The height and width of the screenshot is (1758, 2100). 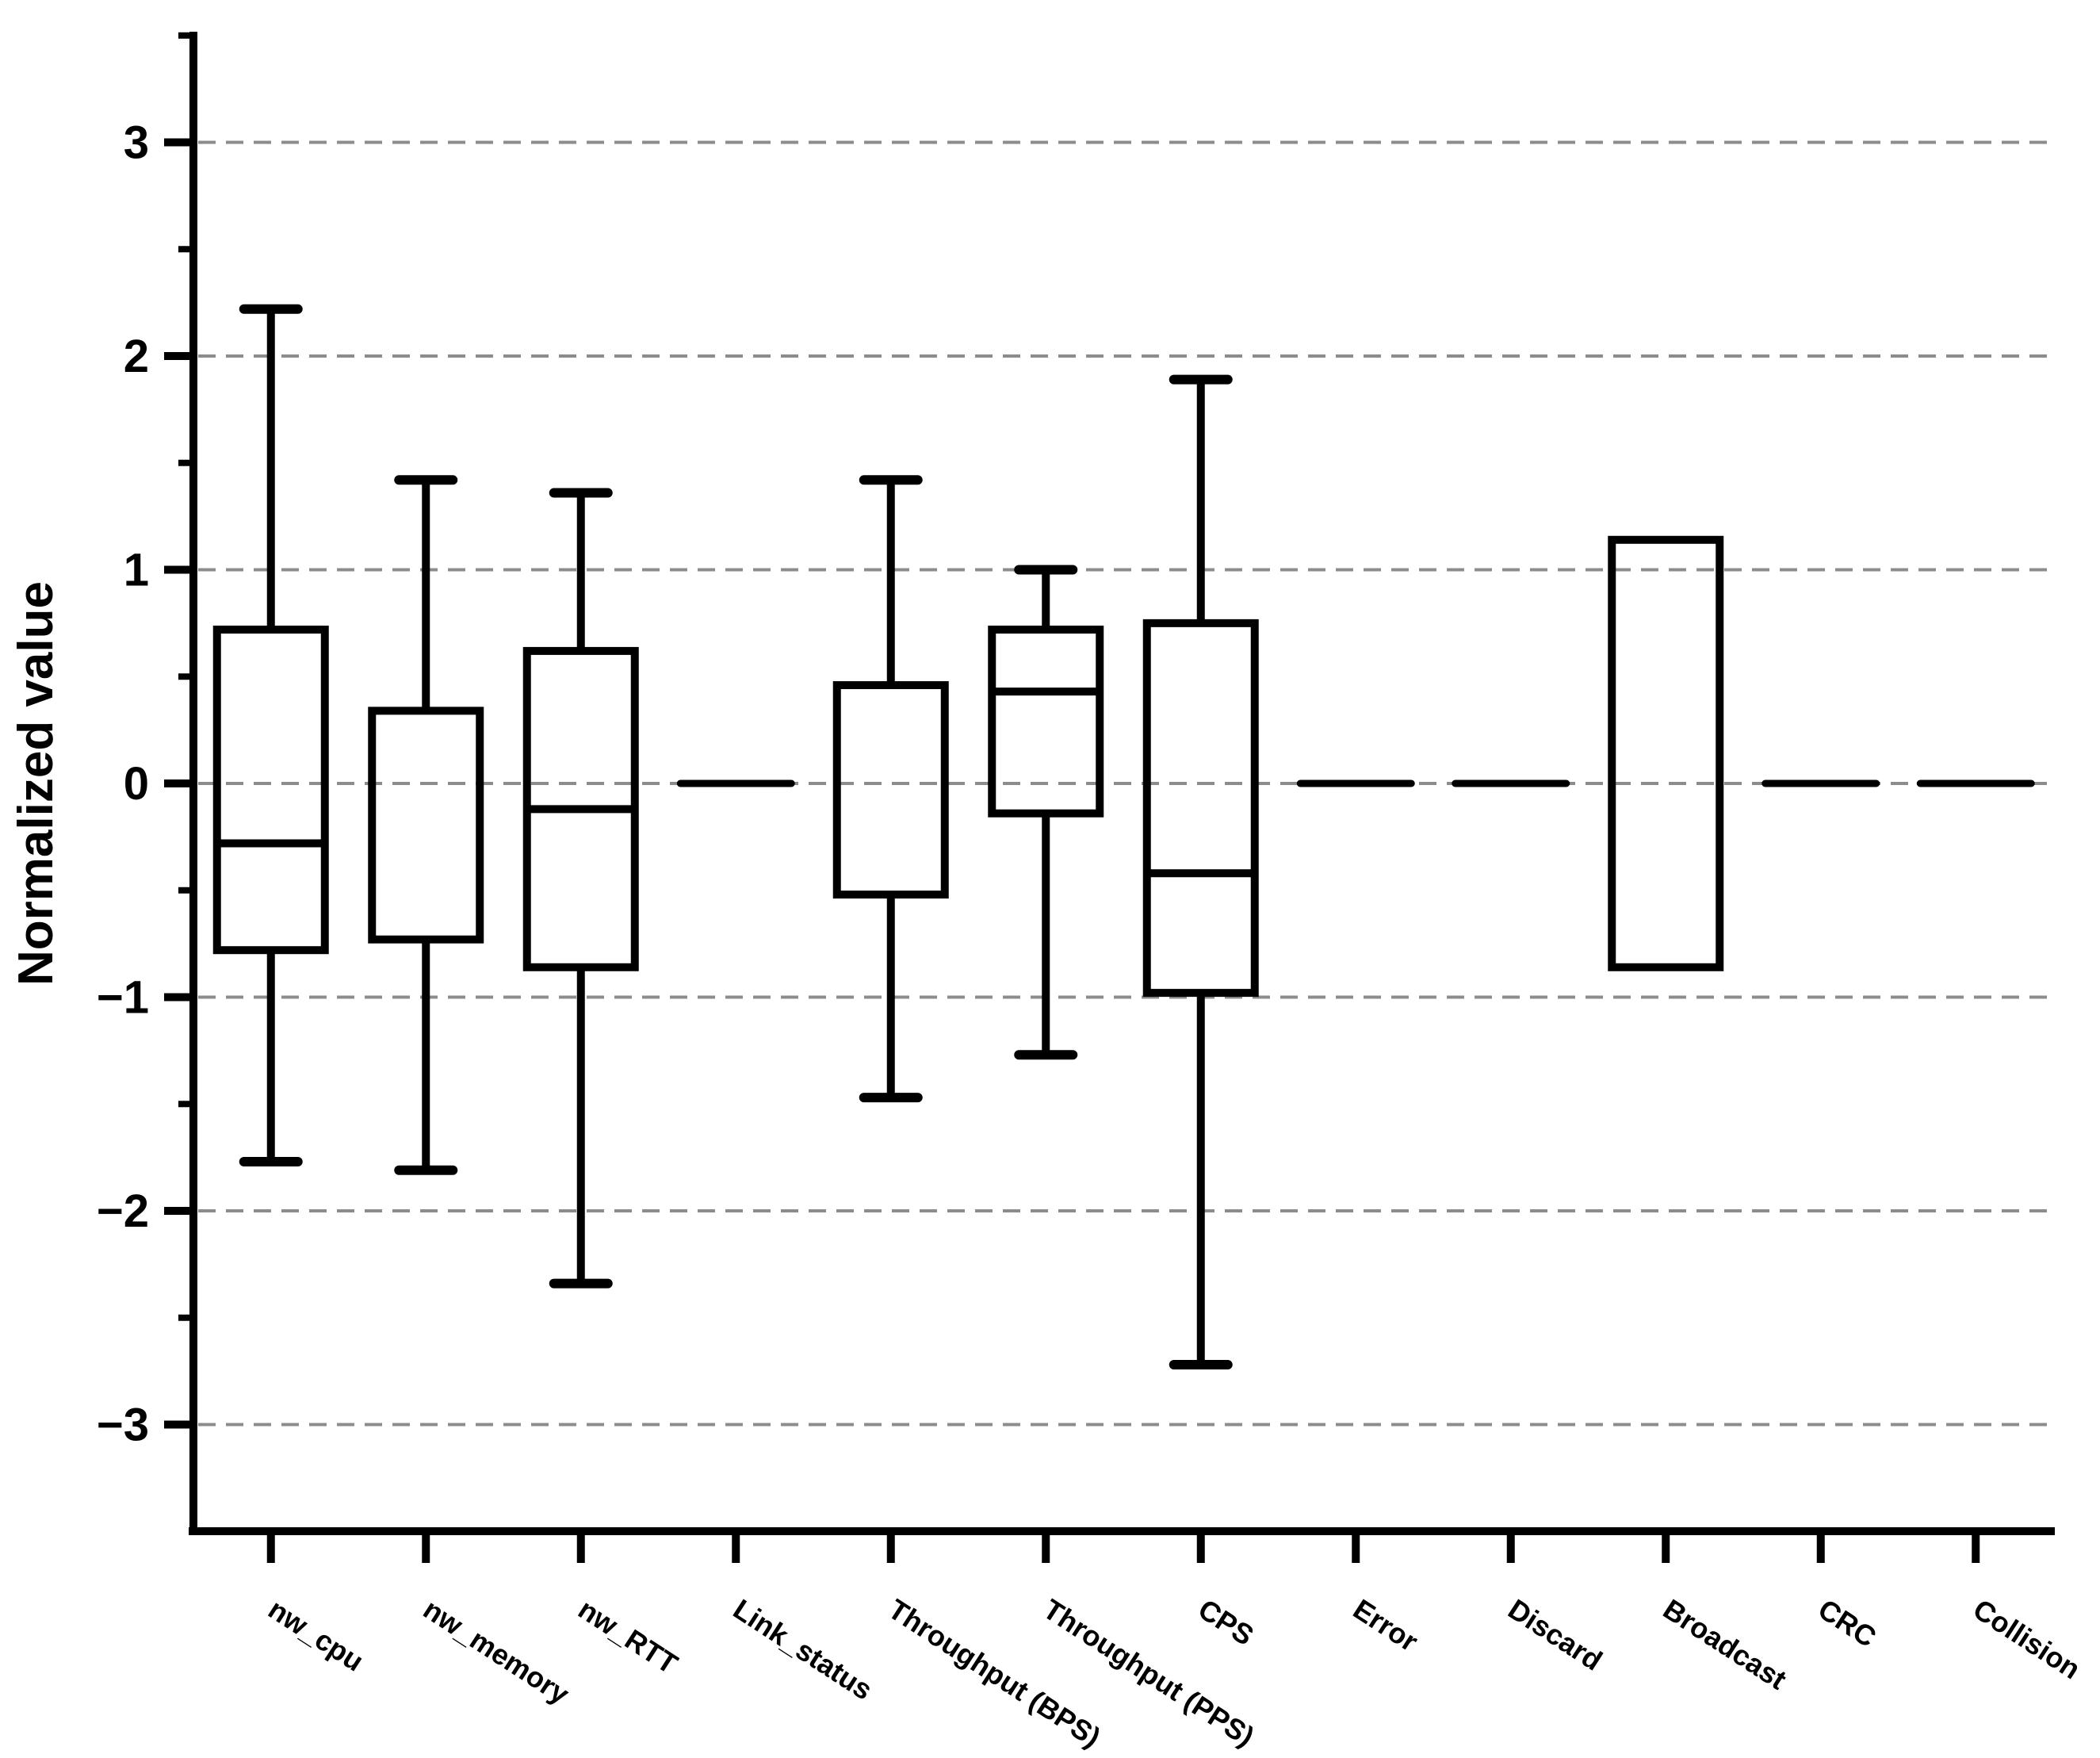 What do you see at coordinates (1386, 1624) in the screenshot?
I see `x-tick-label-Error: Error` at bounding box center [1386, 1624].